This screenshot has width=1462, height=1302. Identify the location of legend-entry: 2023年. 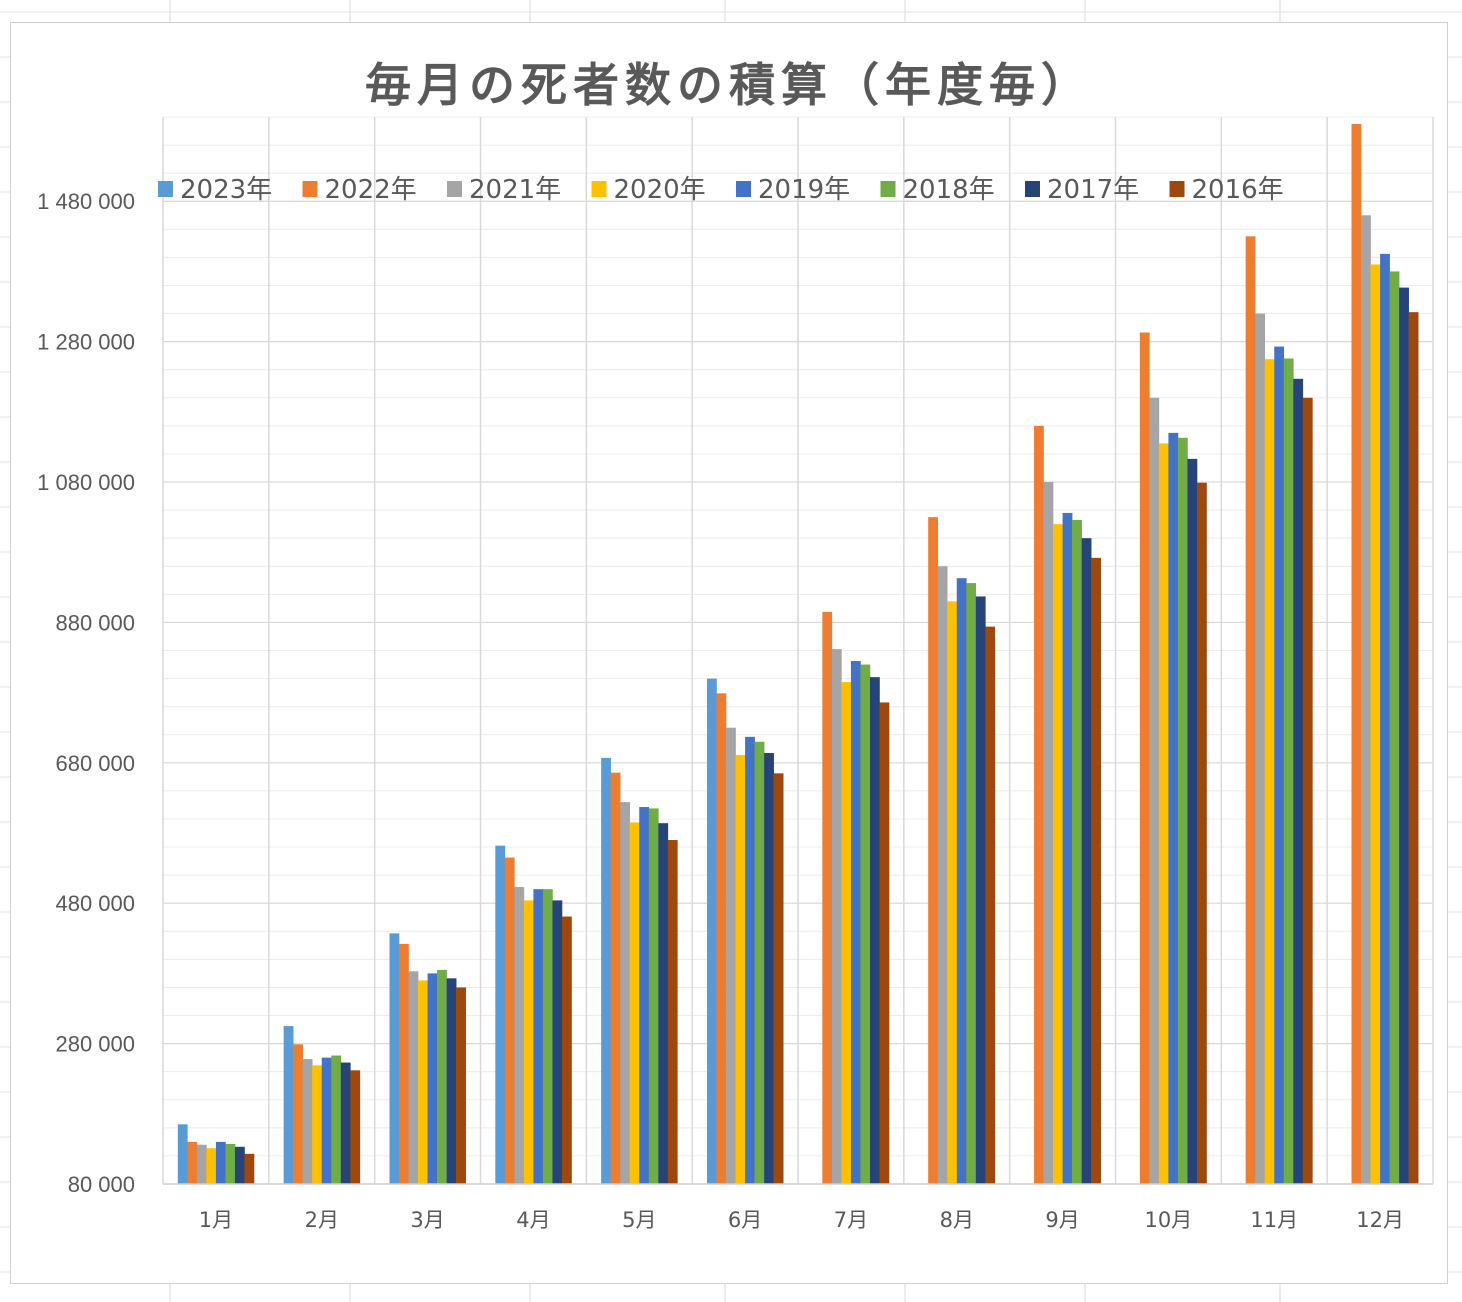
(226, 190).